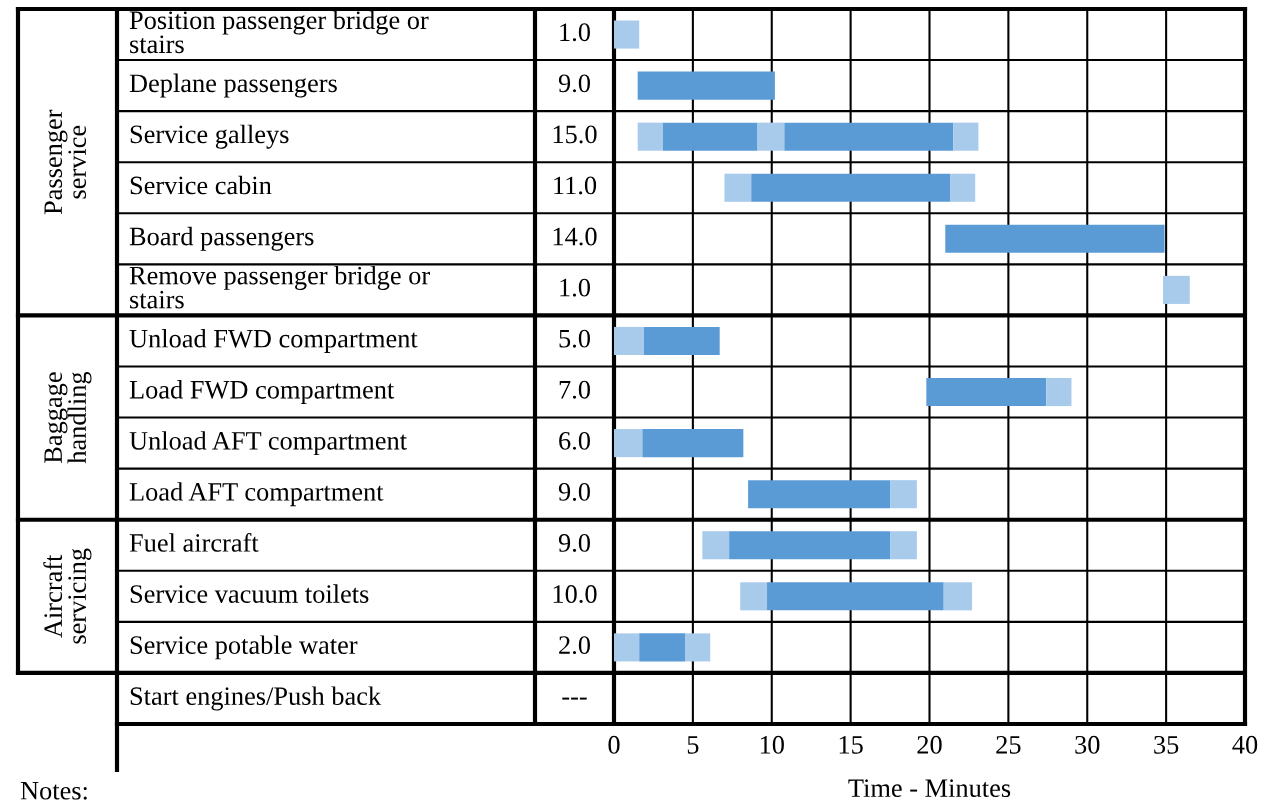  I want to click on y2-tick-label: 11.0, so click(575, 185).